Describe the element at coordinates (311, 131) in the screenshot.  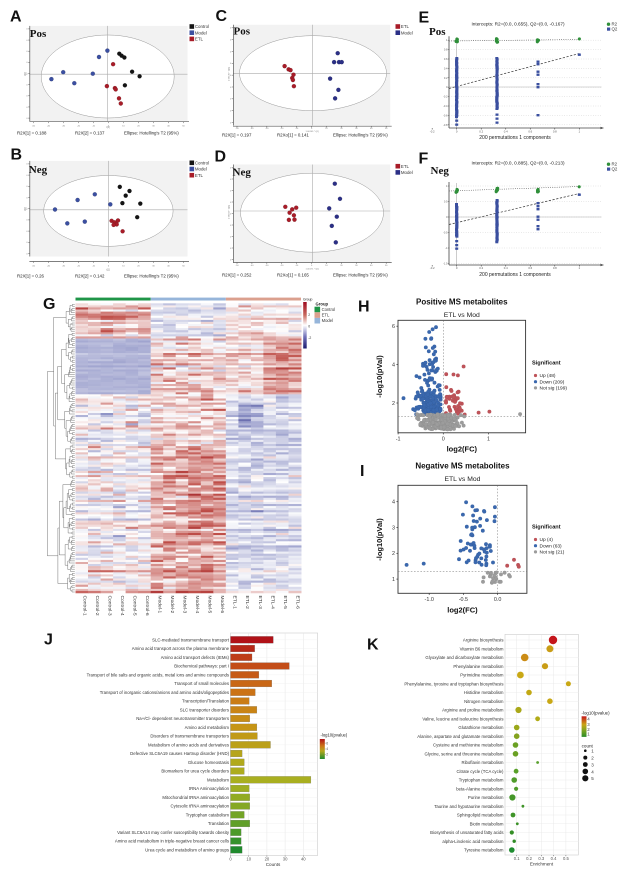
I see `svg-text: 1.00145 * t[1]` at that location.